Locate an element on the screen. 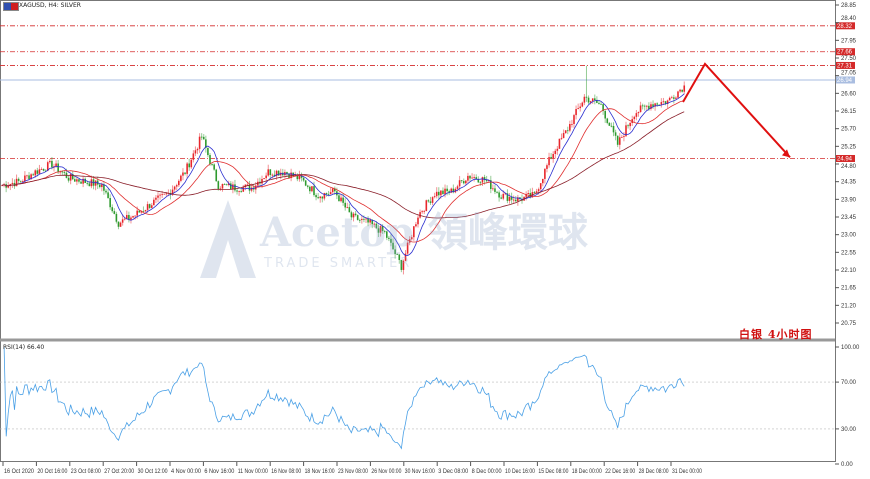 The image size is (870, 479). rsi-title: RSI(14) 66.40 is located at coordinates (24, 347).